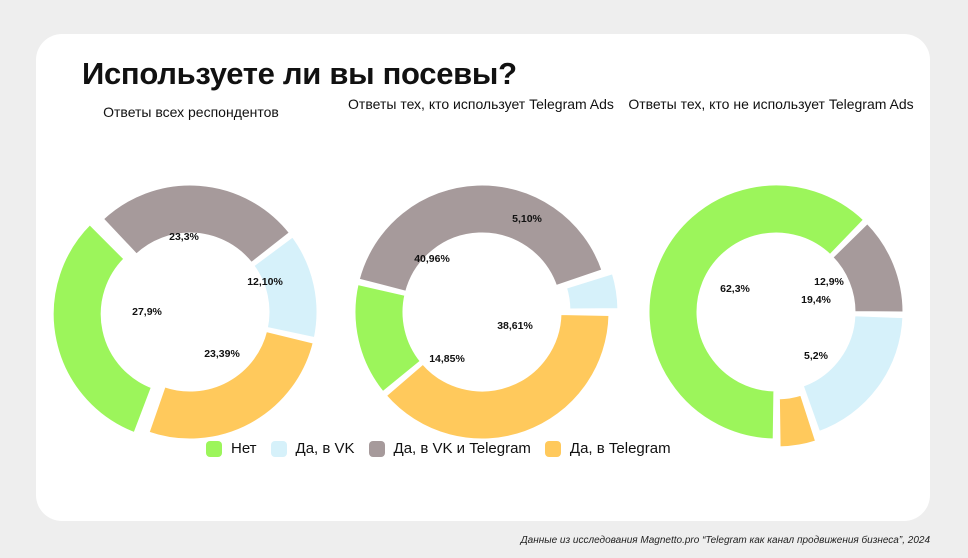  I want to click on donut-3-label-no: 62,3%, so click(735, 289).